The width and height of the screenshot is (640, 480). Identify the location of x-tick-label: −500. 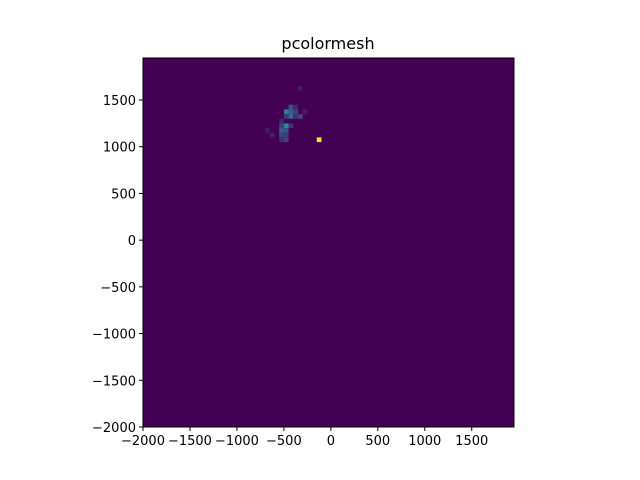
(284, 441).